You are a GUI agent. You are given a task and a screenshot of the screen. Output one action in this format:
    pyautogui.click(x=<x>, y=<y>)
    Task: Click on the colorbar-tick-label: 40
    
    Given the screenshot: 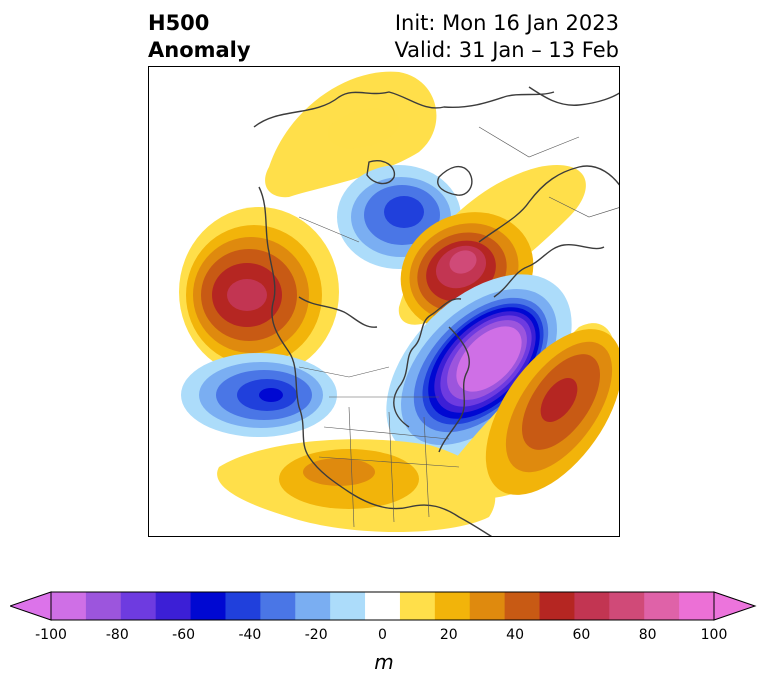 What is the action you would take?
    pyautogui.click(x=515, y=635)
    